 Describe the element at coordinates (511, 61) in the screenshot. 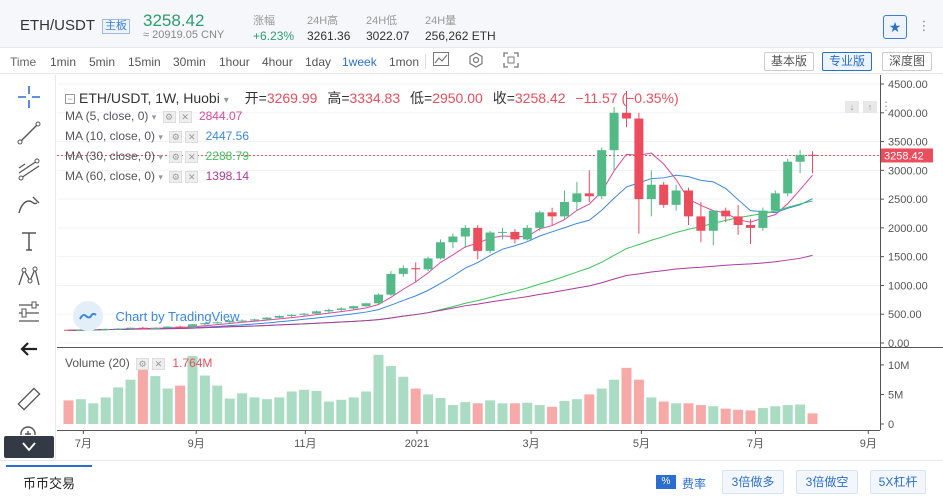

I see `fullscreen-icon` at that location.